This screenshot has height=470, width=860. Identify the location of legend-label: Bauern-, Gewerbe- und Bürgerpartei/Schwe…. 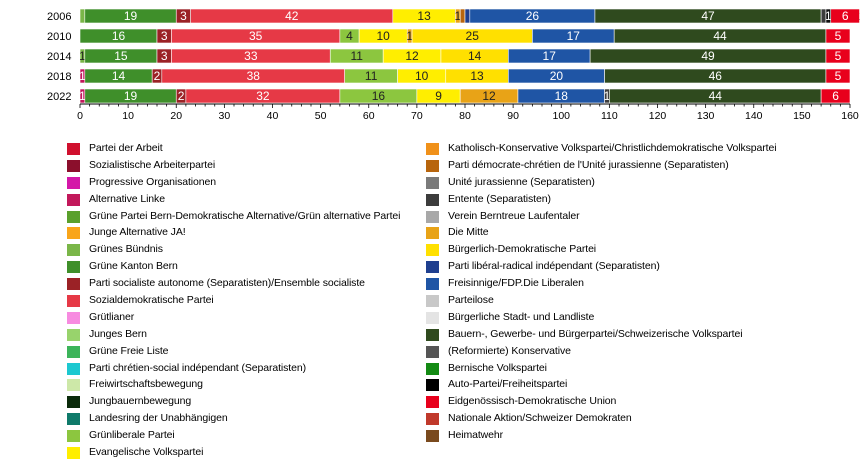
(595, 333).